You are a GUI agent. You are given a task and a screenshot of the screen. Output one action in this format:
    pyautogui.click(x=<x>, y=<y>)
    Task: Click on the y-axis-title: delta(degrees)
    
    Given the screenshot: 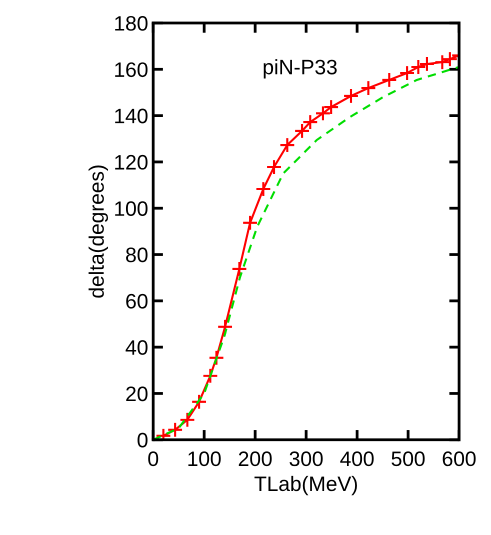 What is the action you would take?
    pyautogui.click(x=98, y=232)
    